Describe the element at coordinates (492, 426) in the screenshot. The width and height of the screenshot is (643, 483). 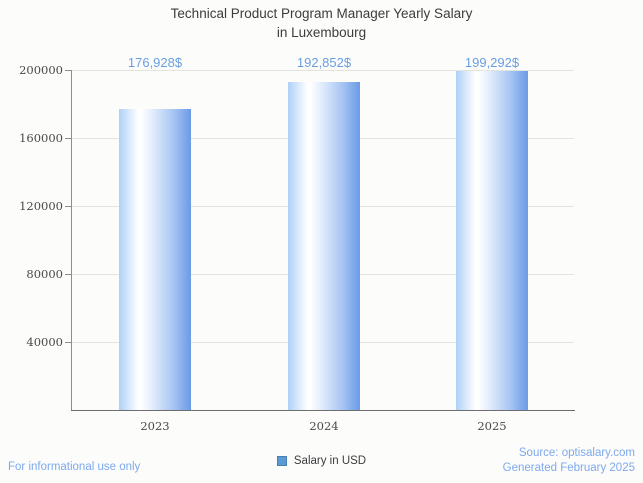
I see `x-tick-label-2025: 2025` at that location.